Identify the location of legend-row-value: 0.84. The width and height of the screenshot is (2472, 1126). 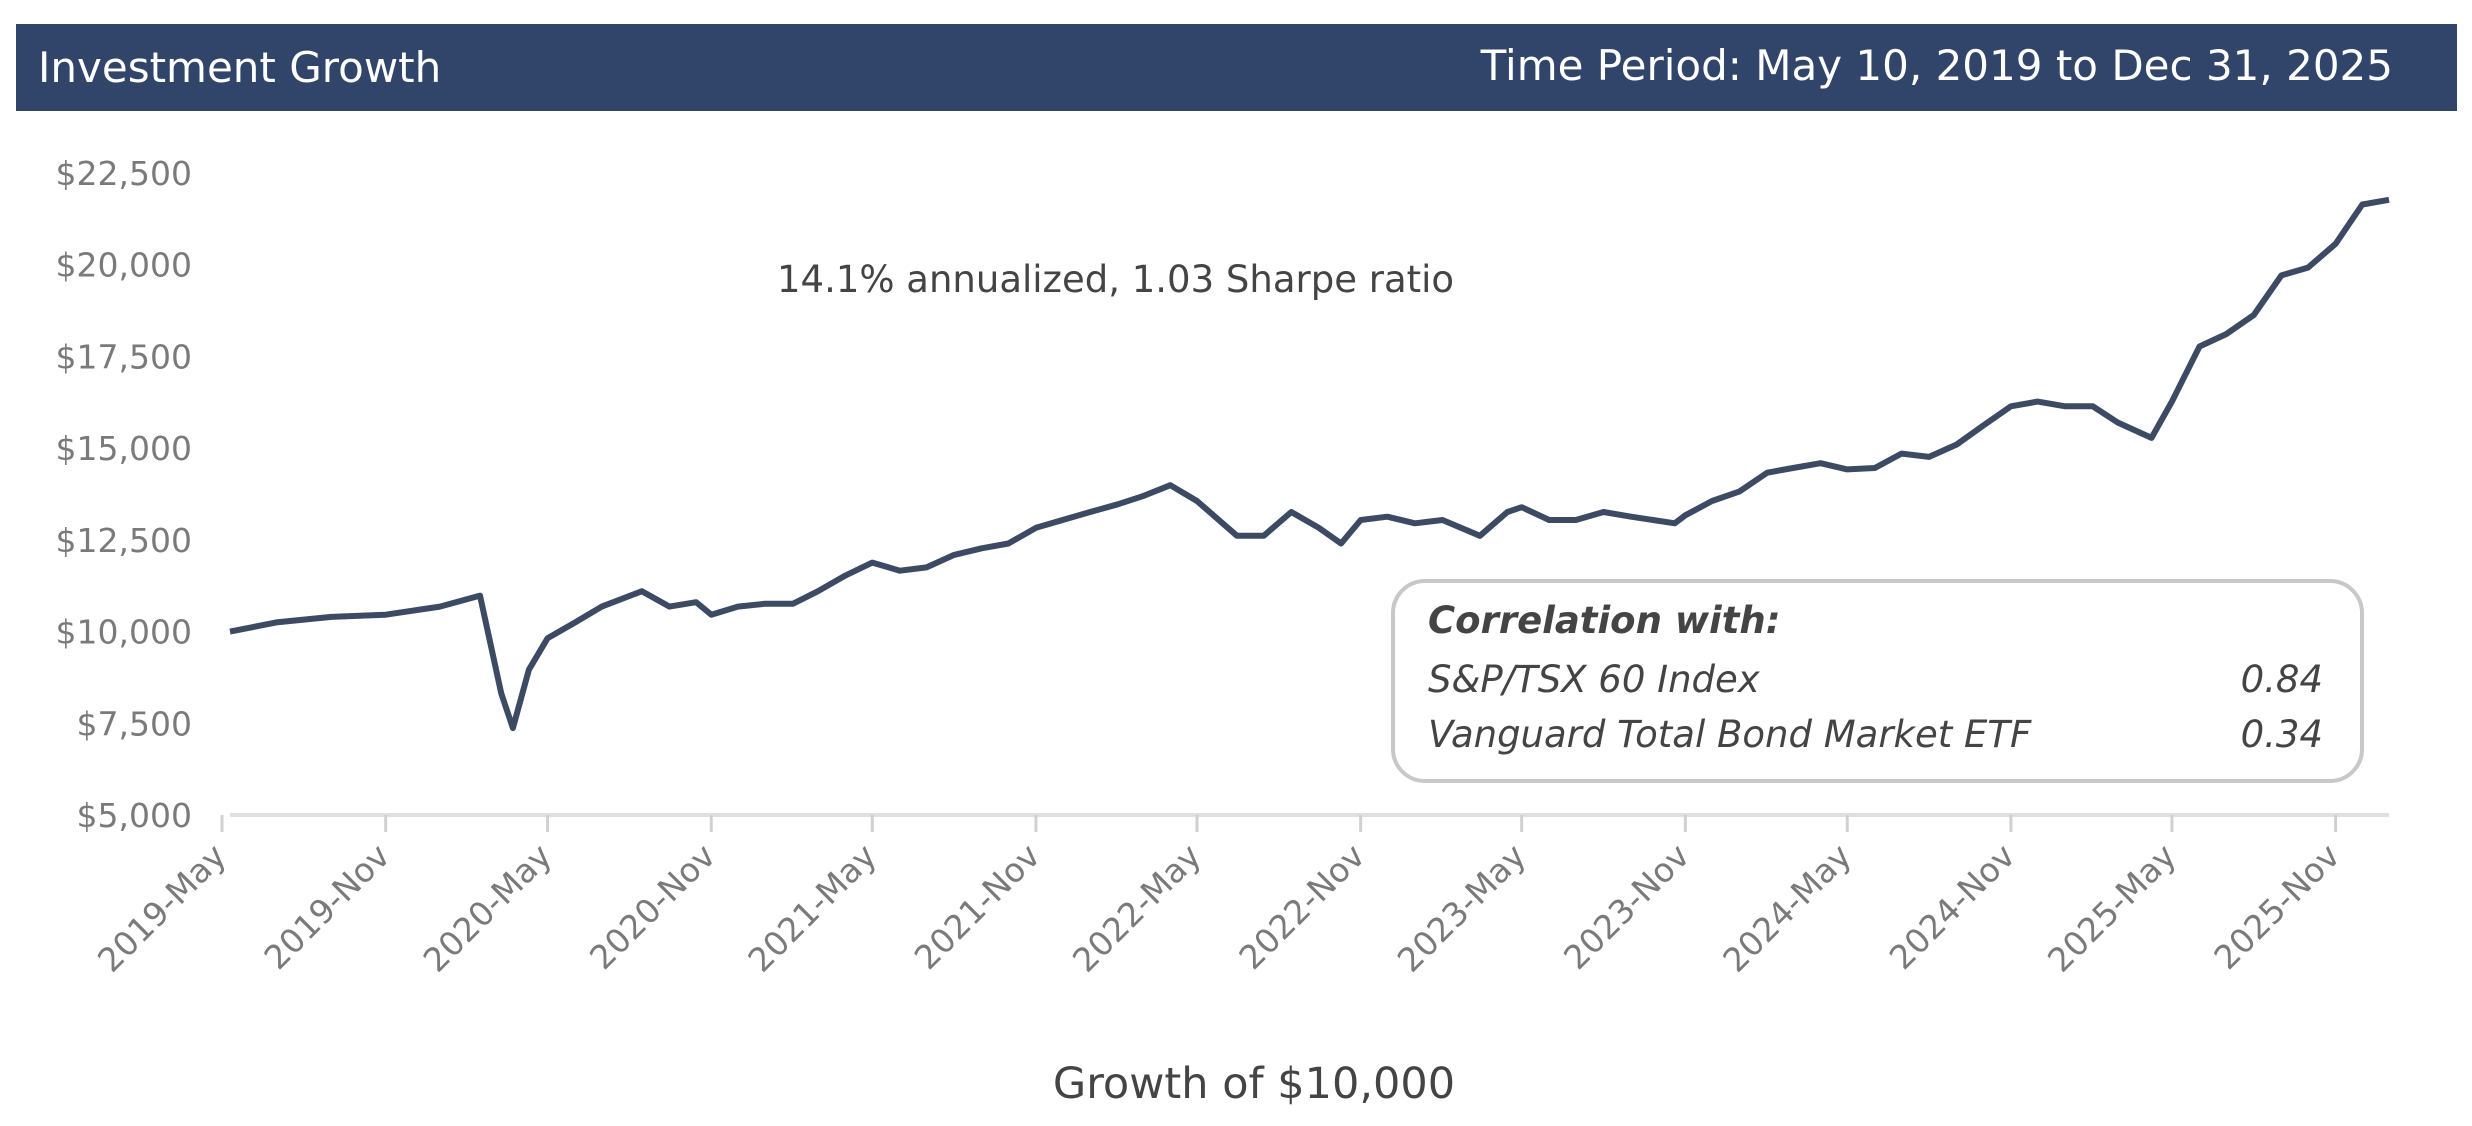
(2282, 679).